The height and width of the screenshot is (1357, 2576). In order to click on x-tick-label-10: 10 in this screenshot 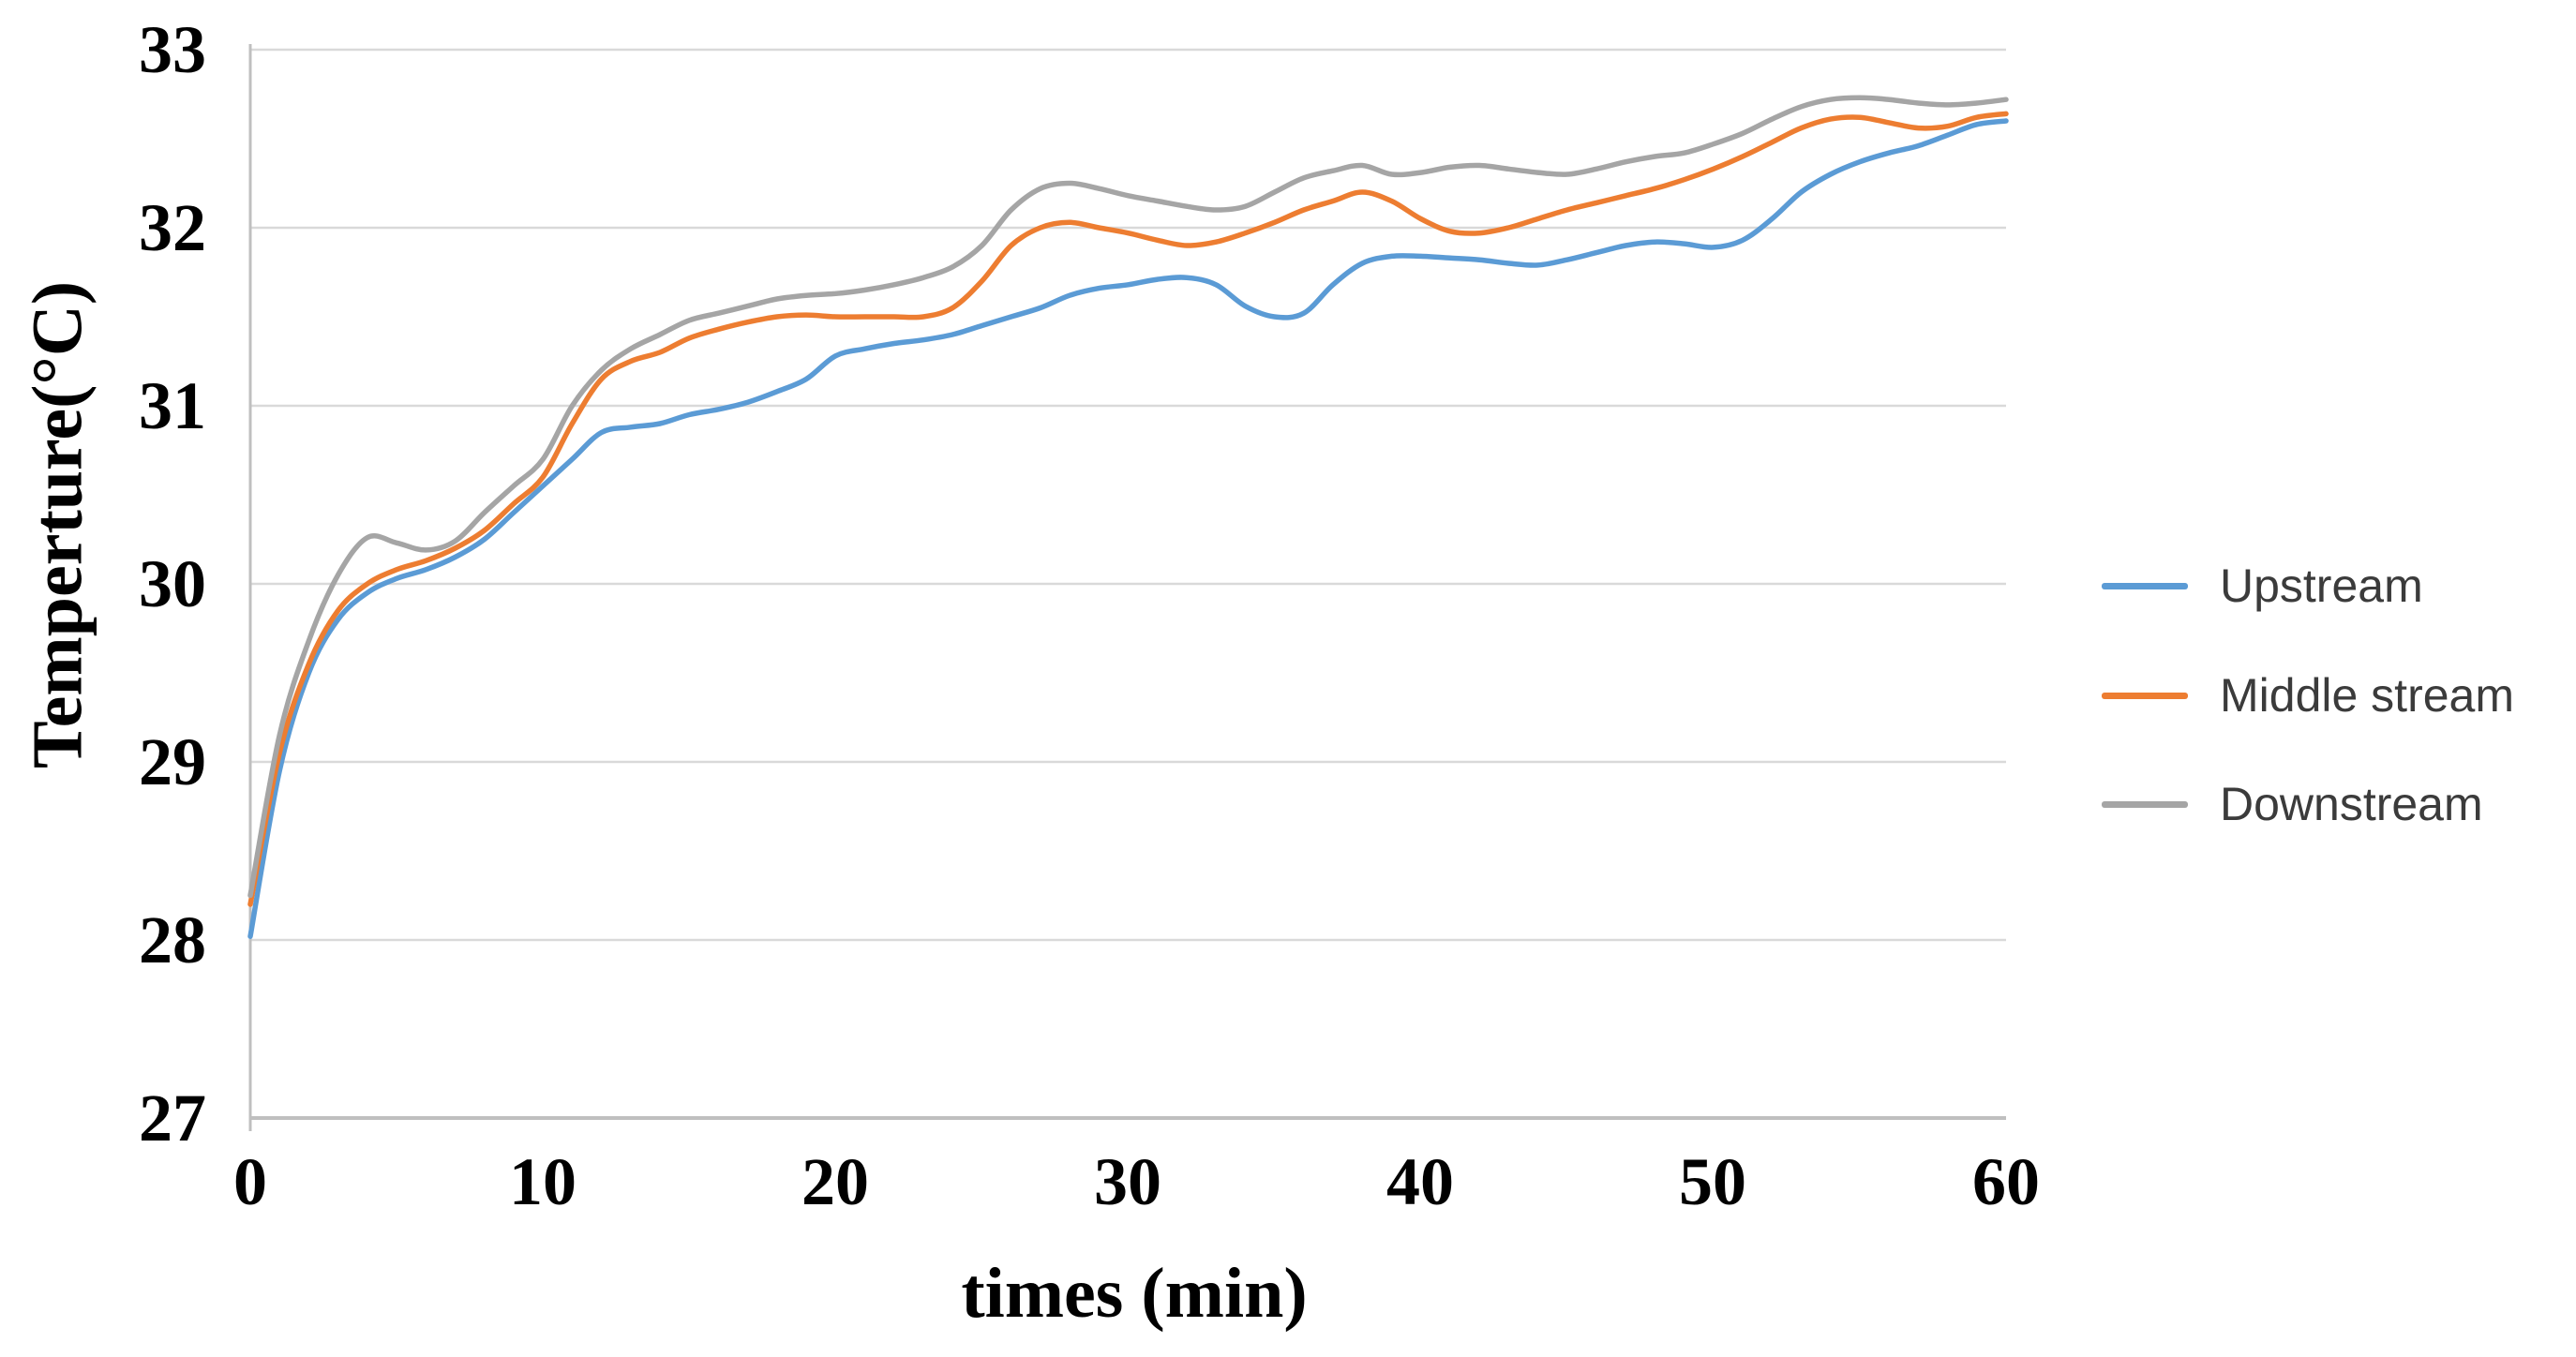, I will do `click(543, 1181)`.